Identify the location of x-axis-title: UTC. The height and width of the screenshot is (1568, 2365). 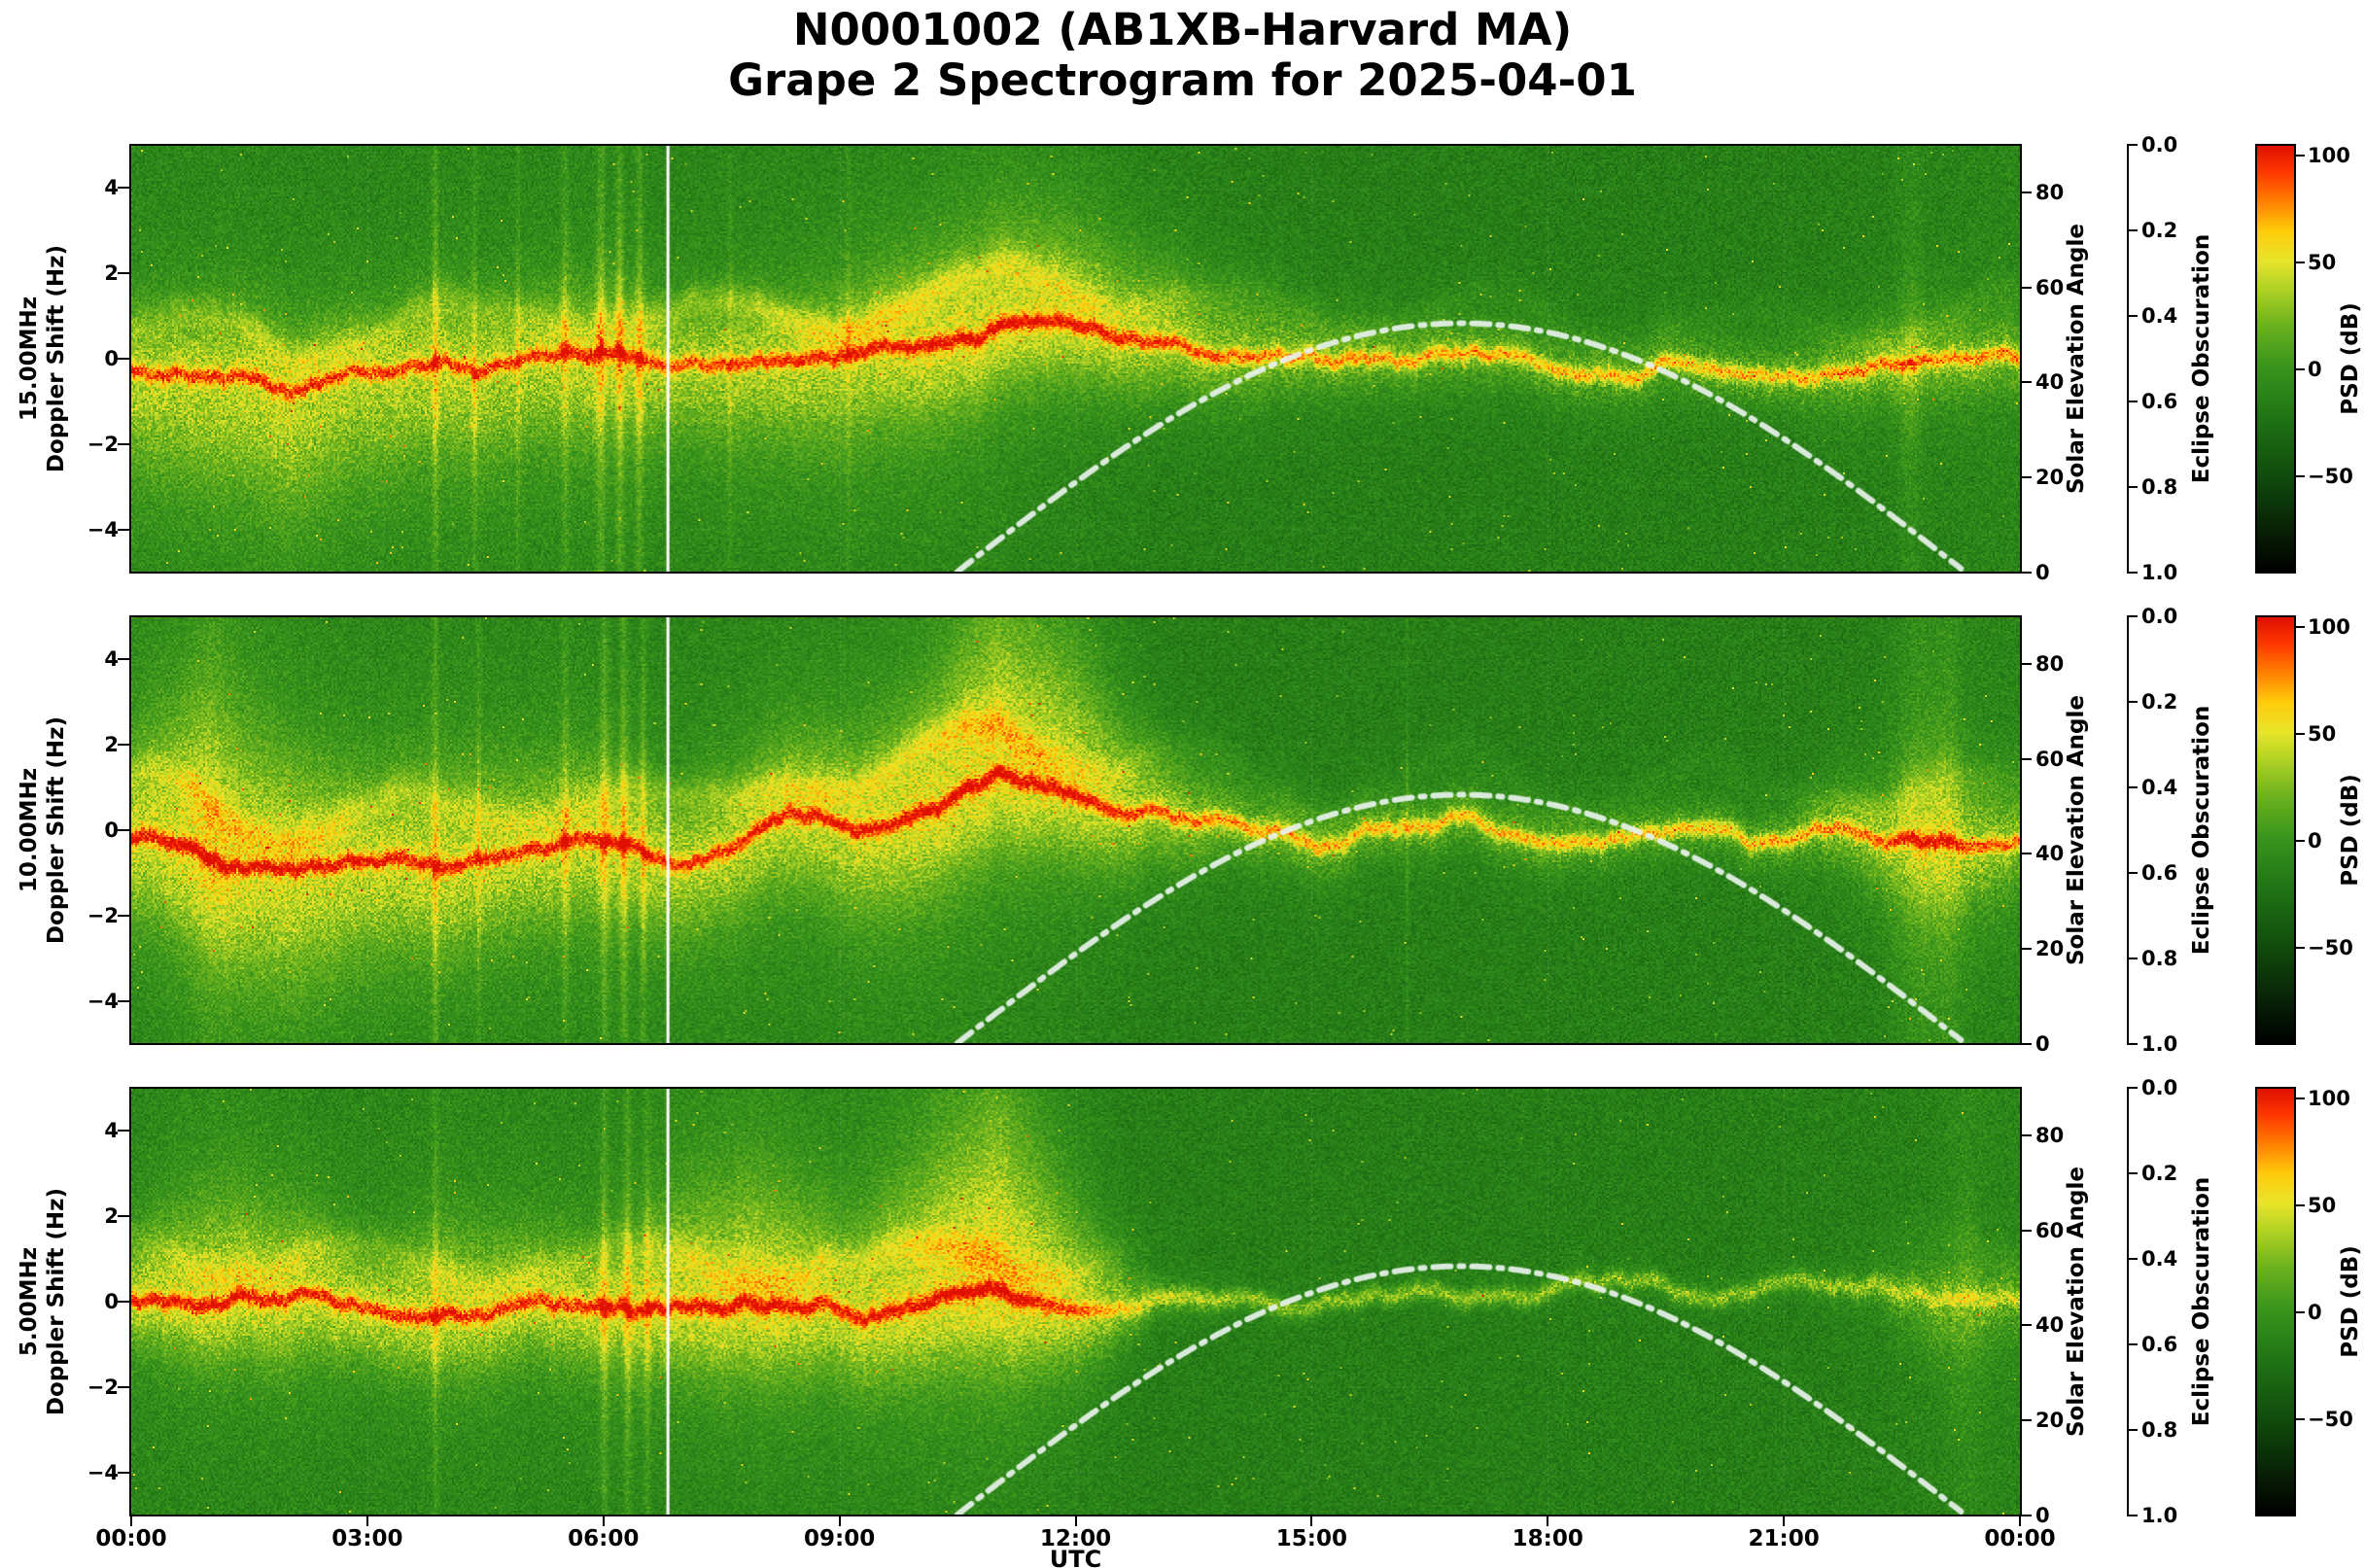
(1075, 1557).